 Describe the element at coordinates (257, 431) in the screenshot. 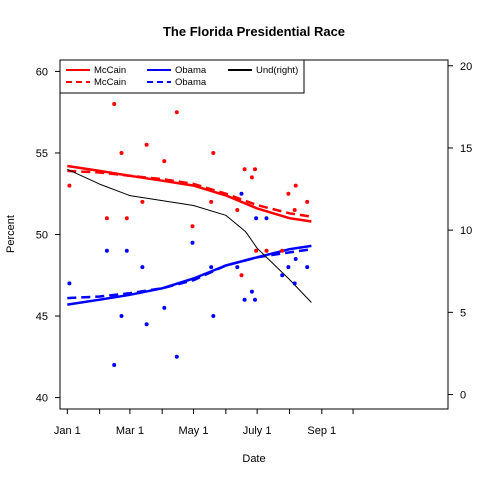

I see `x-tick-label: July 1` at that location.